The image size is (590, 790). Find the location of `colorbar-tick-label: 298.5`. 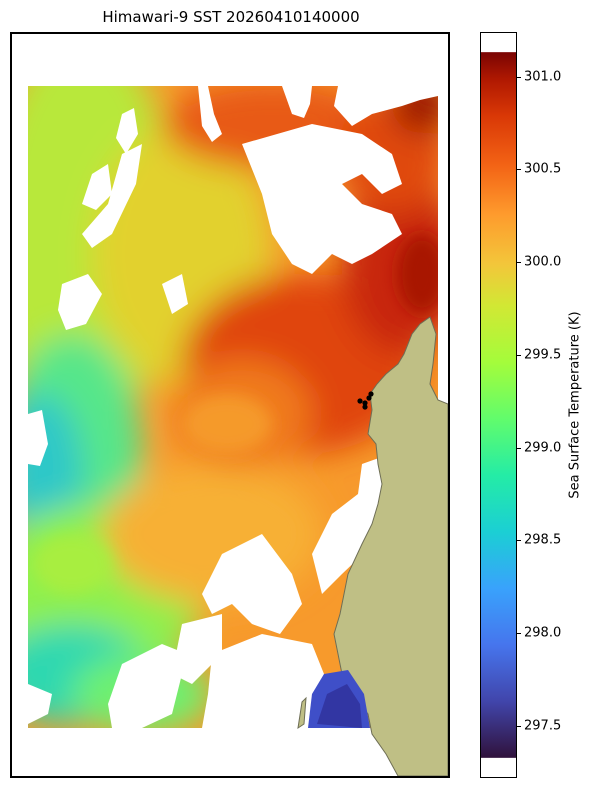

colorbar-tick-label: 298.5 is located at coordinates (543, 540).